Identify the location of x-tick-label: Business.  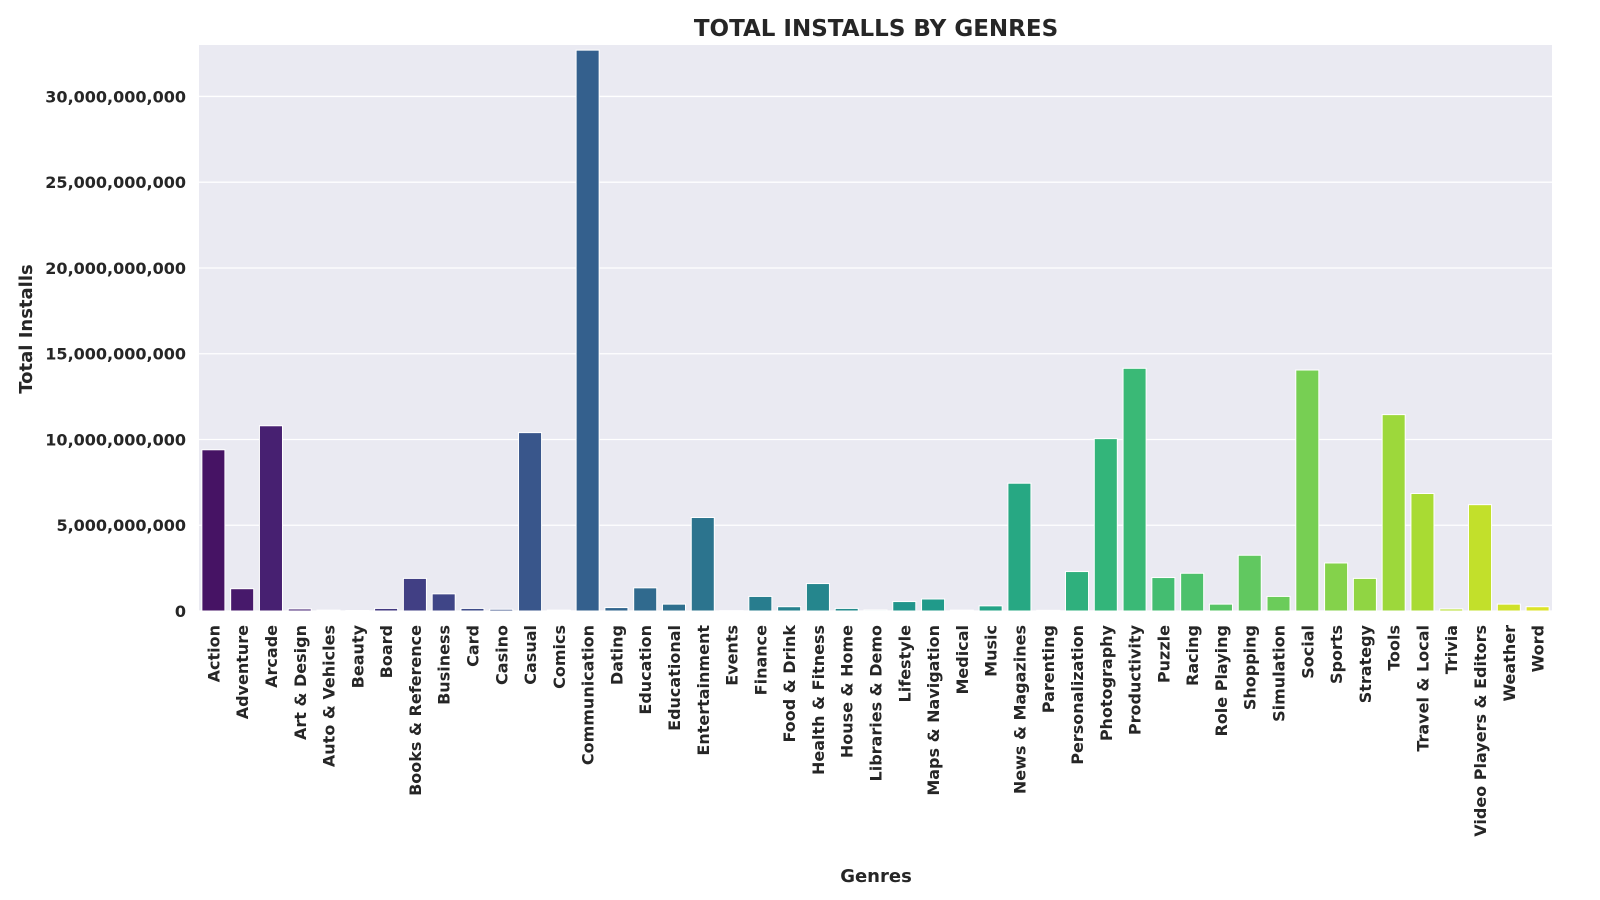
(444, 665).